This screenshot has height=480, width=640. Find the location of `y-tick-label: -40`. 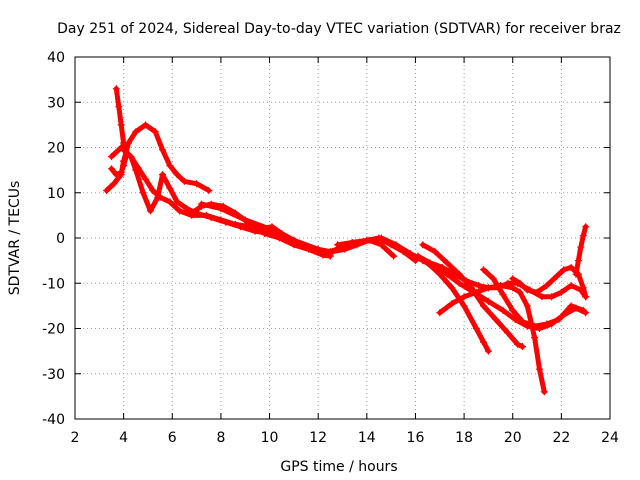

y-tick-label: -40 is located at coordinates (53, 420).